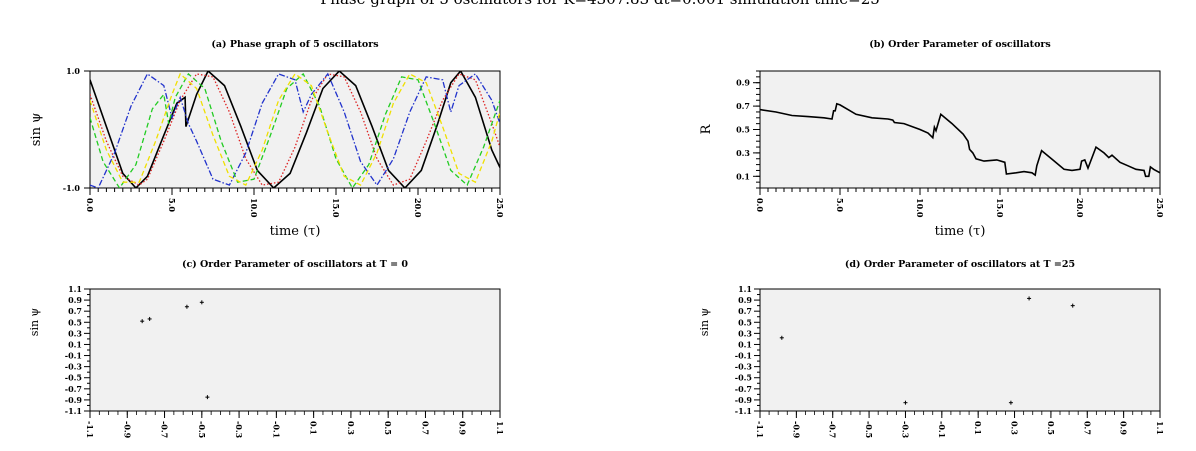 The height and width of the screenshot is (451, 1196). What do you see at coordinates (276, 429) in the screenshot?
I see `panel-c-x-tick-label: -0.1` at bounding box center [276, 429].